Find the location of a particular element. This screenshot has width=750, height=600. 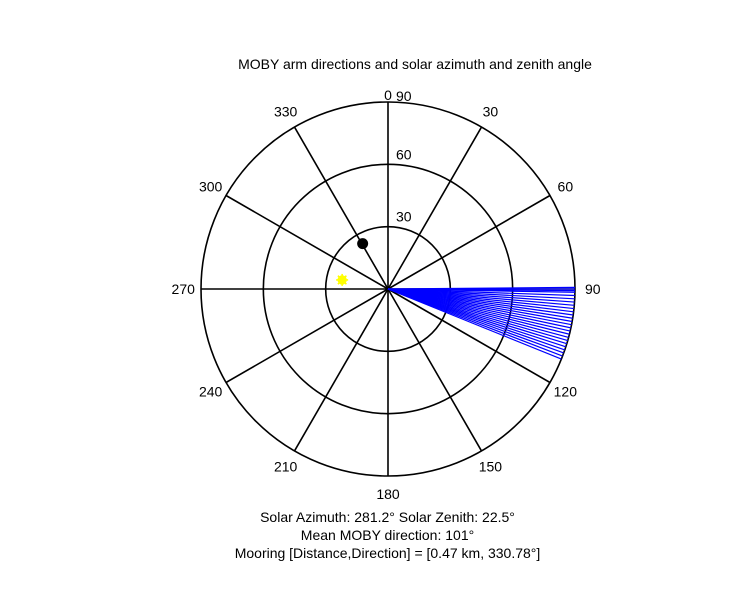

angle-label-300: 300 is located at coordinates (211, 187).